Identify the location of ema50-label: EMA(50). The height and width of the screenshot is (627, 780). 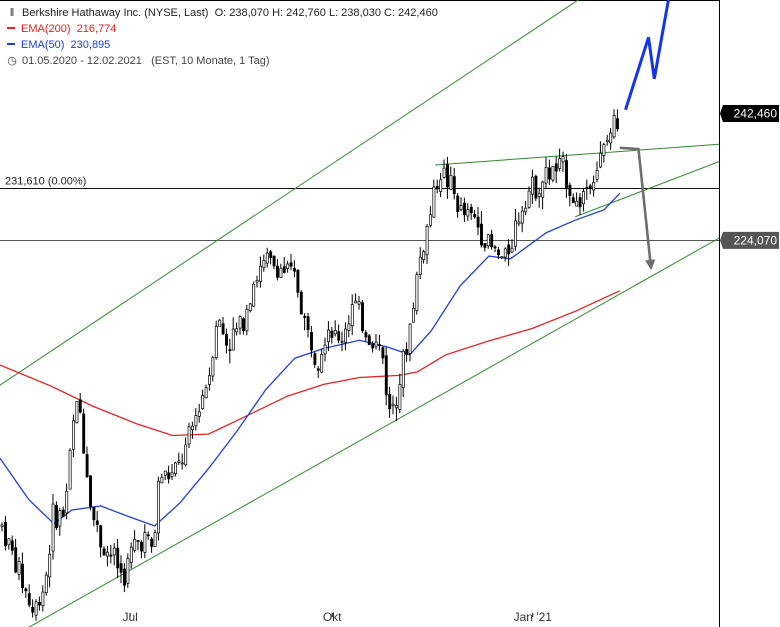
(43, 45).